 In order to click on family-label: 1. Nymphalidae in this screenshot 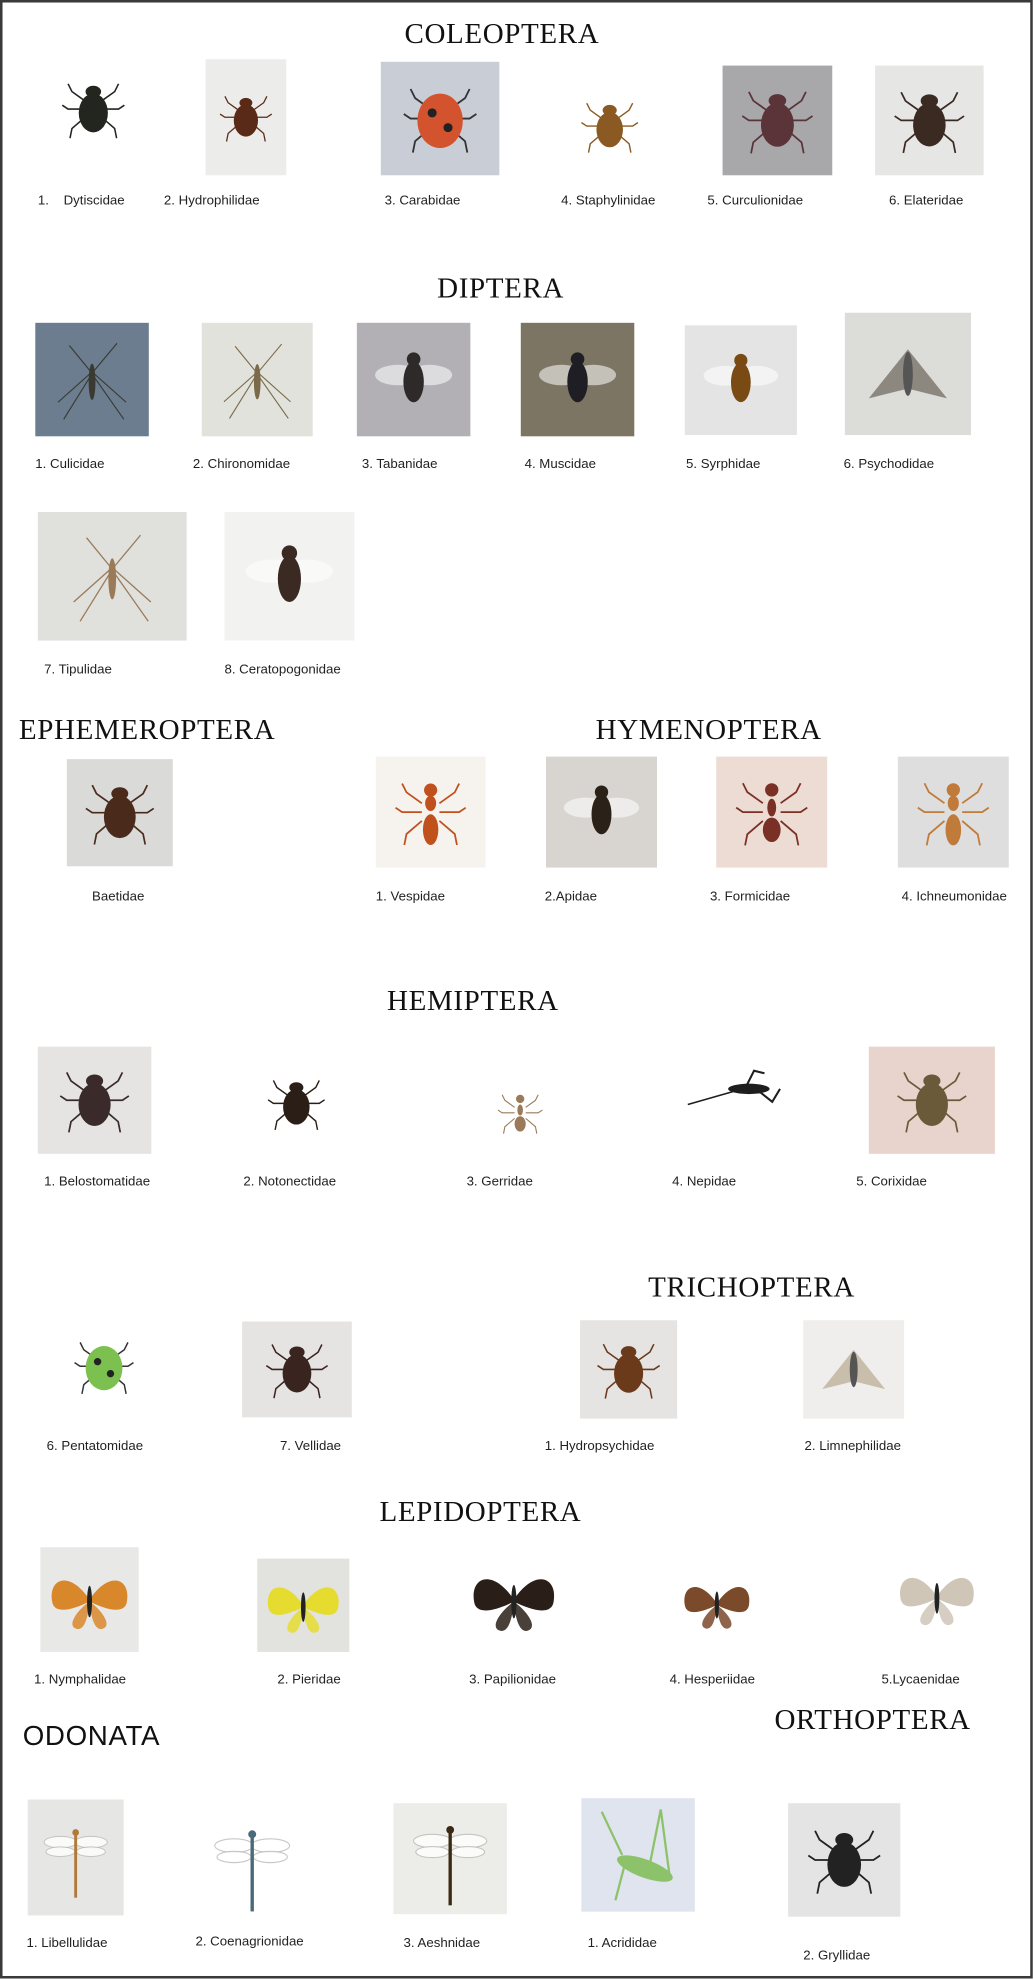, I will do `click(80, 1680)`.